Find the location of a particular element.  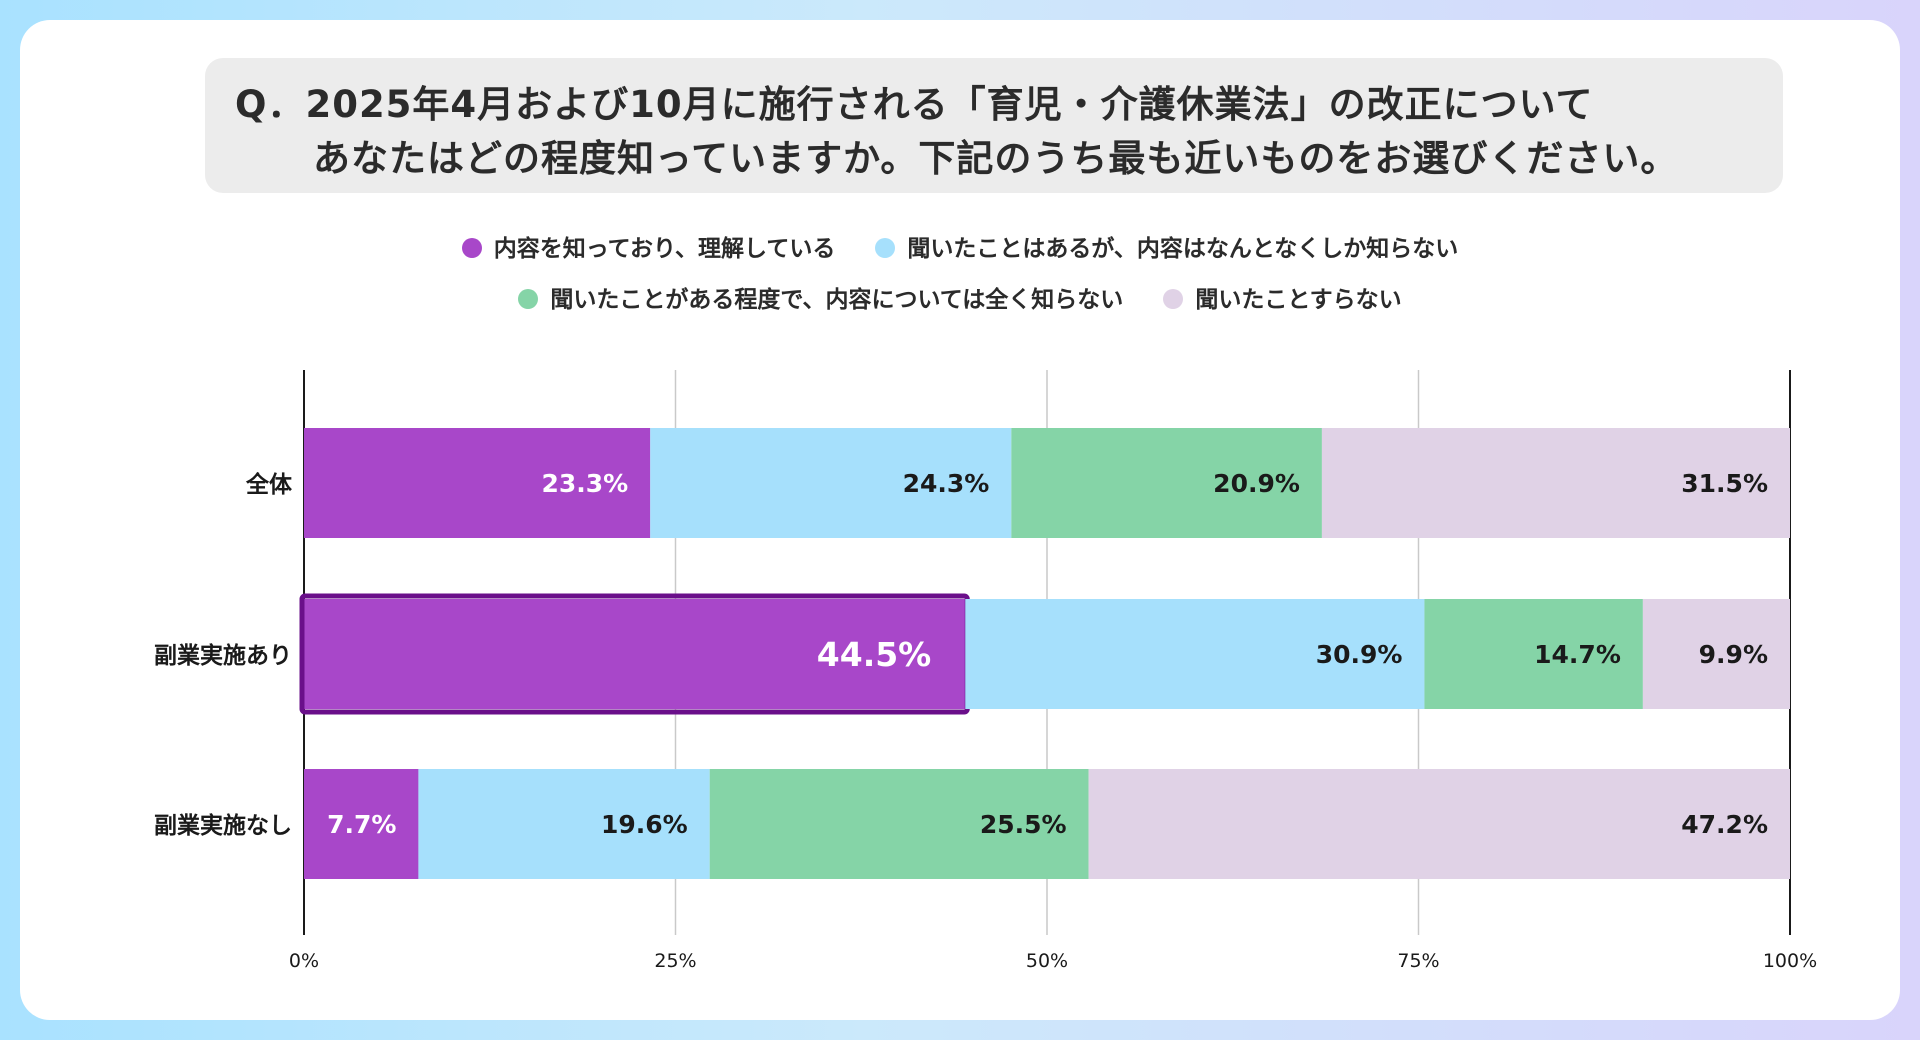

category-label-side-job-no: 副業実施なし is located at coordinates (223, 825).